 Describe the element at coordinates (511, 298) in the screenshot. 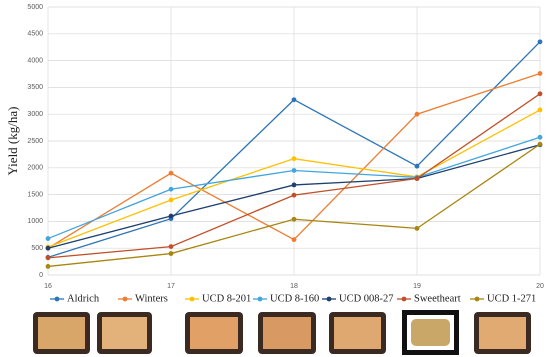

I see `legend-label: UCD 1-271` at that location.